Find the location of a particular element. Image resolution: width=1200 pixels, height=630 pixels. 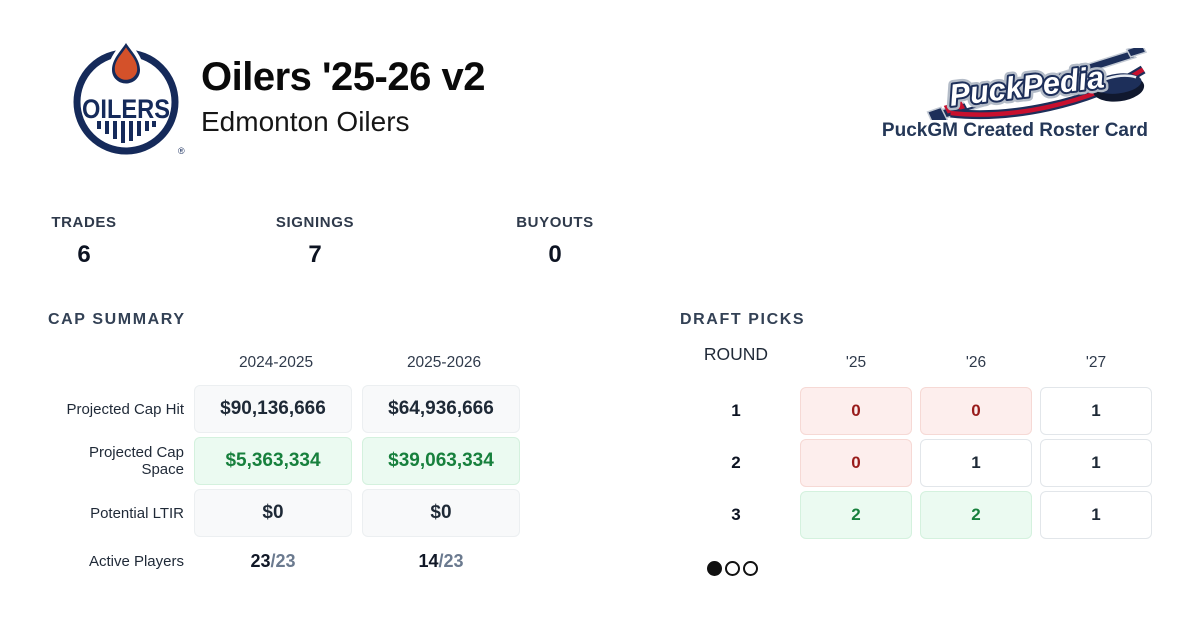

title-block: Oilers '25-26 v2 Edmonton Oilers is located at coordinates (343, 96).